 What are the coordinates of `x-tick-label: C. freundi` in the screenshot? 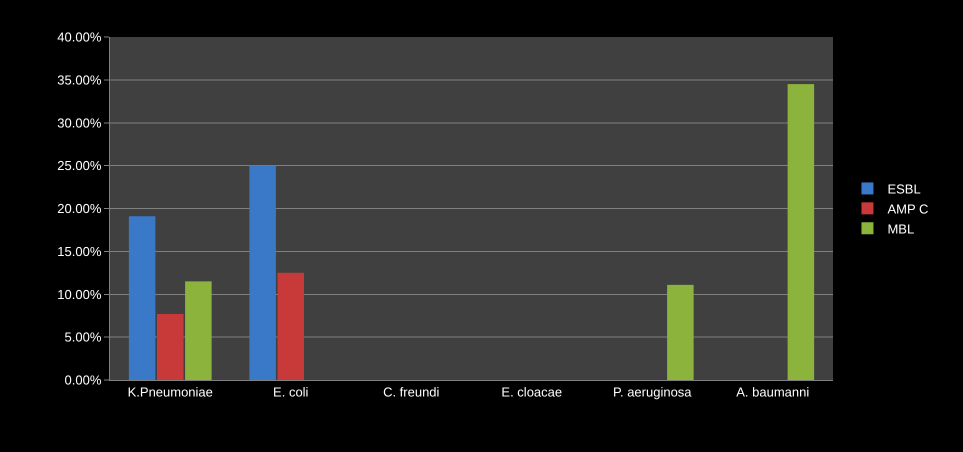 It's located at (411, 392).